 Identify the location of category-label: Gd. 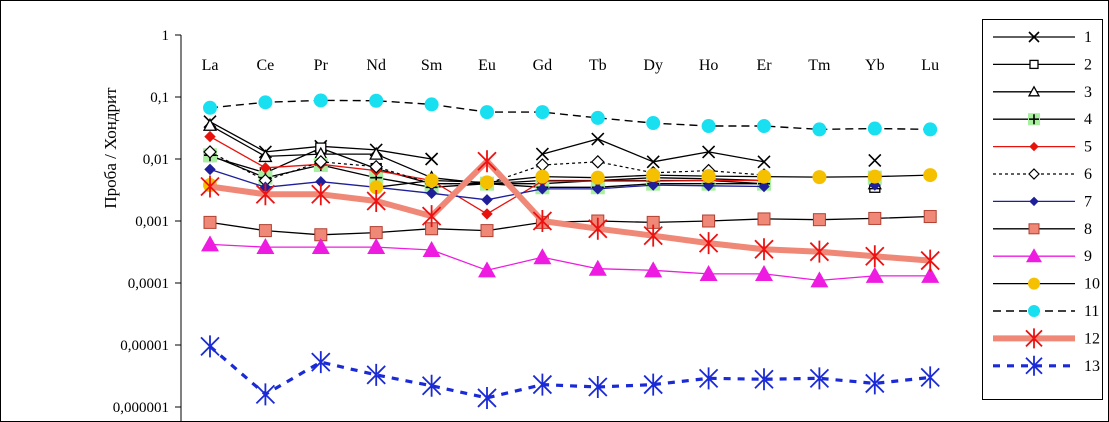
(543, 65).